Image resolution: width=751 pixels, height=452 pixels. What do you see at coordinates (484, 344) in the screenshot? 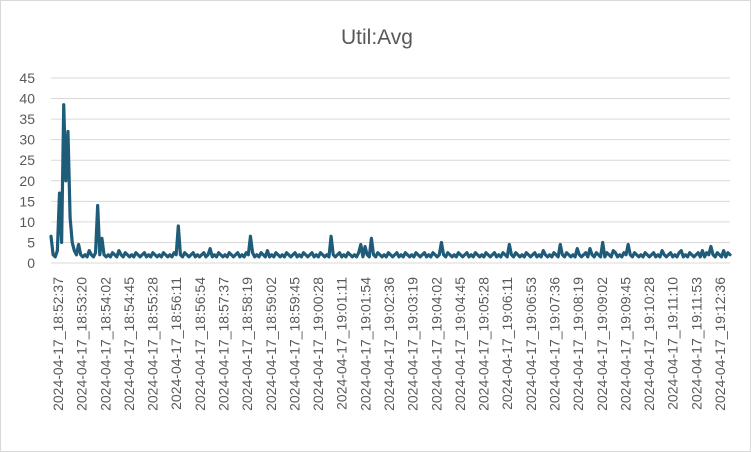
I see `x-tick-label: 2024-04-17_19:05:28` at bounding box center [484, 344].